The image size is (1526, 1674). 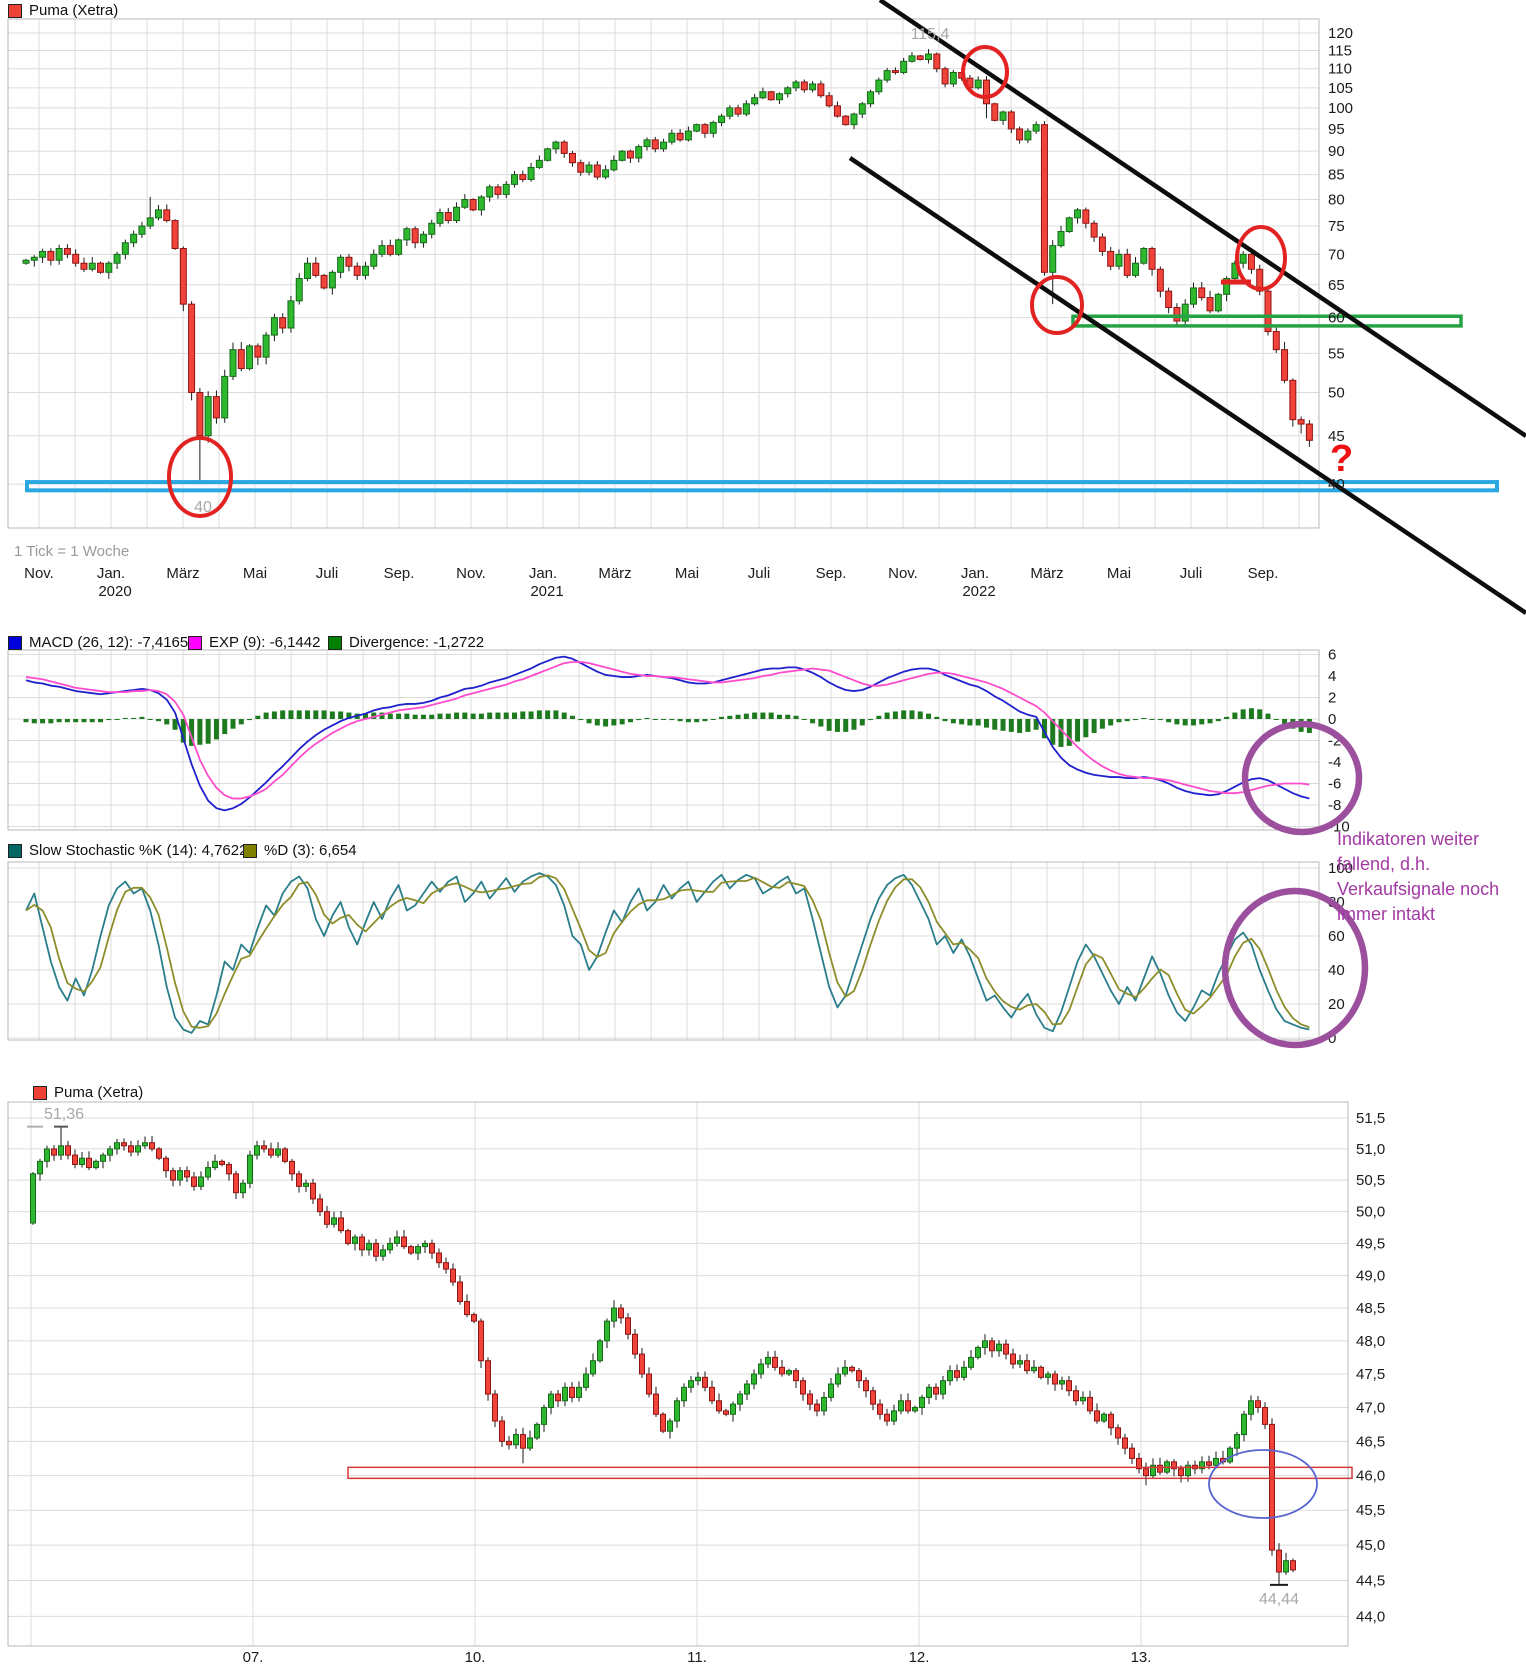 What do you see at coordinates (1370, 1180) in the screenshot?
I see `intraday-y-tick: 50,5` at bounding box center [1370, 1180].